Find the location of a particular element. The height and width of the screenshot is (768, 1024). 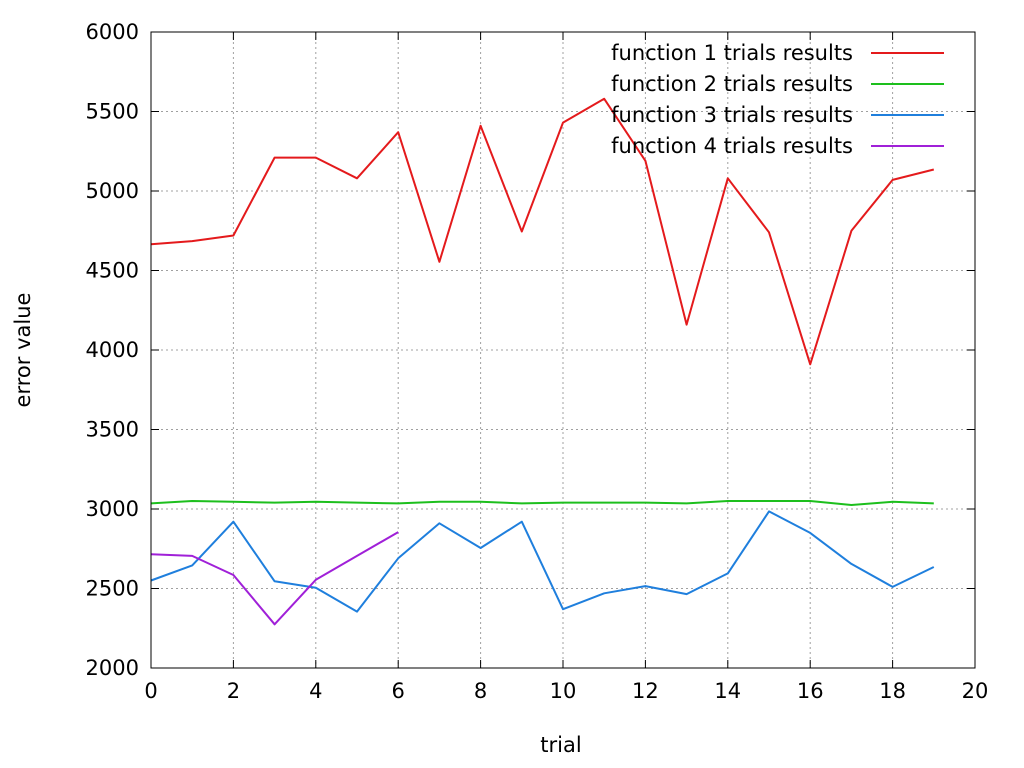

legend-label-function-2: function 2 trials results is located at coordinates (732, 84).